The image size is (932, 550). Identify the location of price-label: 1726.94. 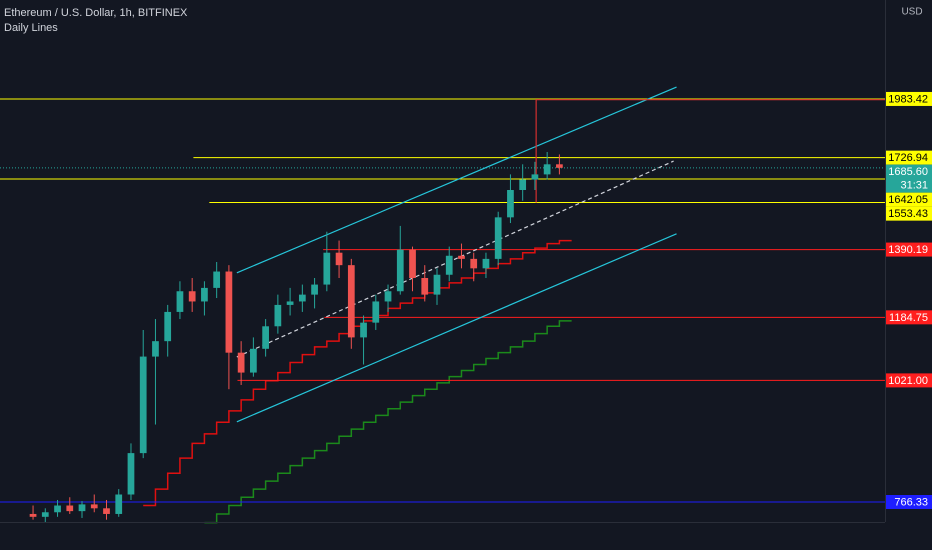
(908, 158).